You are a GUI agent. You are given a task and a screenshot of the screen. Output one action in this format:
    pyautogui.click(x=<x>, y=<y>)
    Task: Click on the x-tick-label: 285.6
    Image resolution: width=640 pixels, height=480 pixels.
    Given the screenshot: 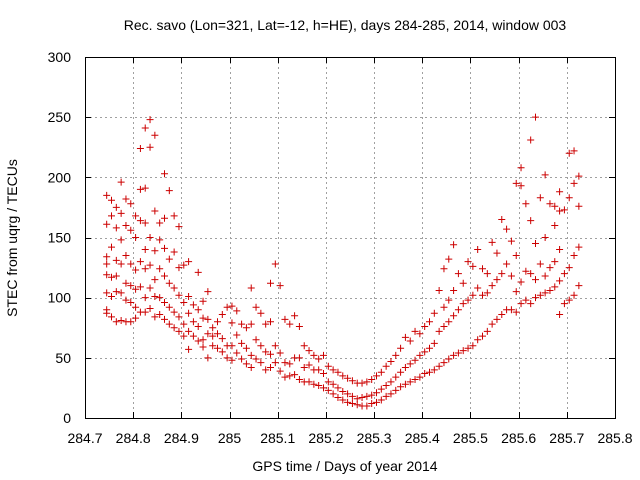 What is the action you would take?
    pyautogui.click(x=518, y=438)
    